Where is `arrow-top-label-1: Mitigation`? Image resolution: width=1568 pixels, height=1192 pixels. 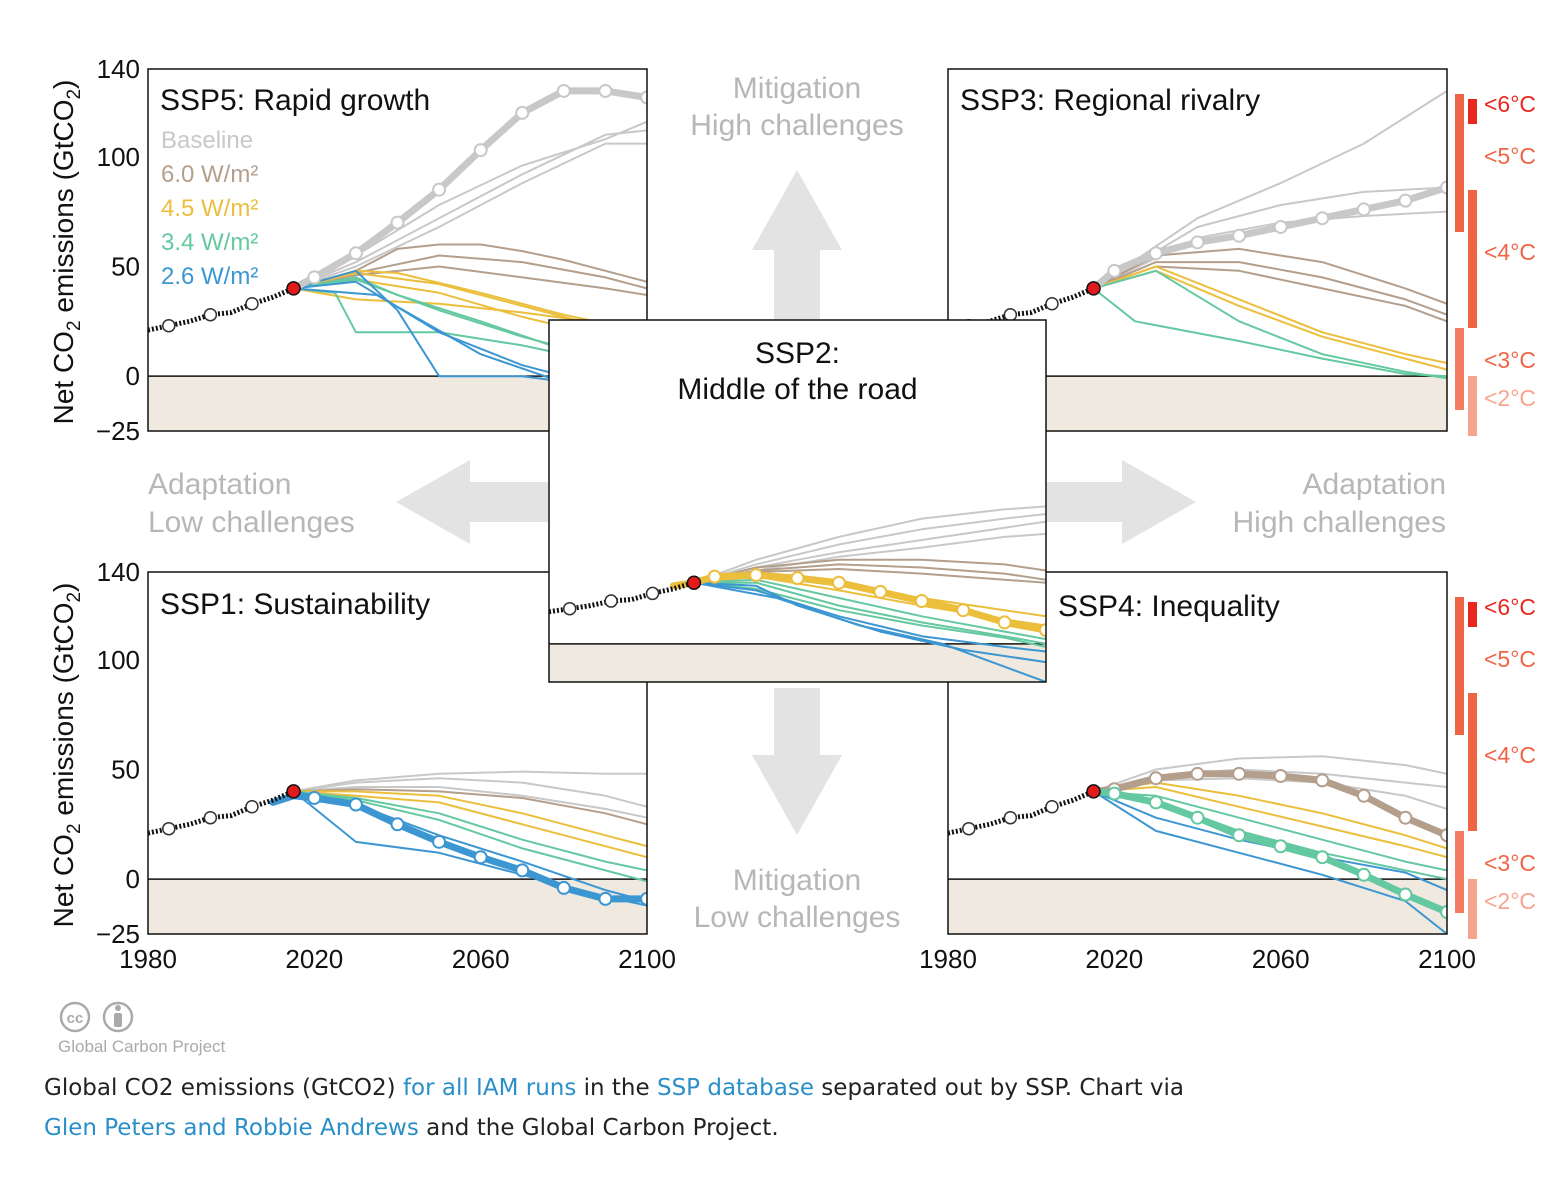
arrow-top-label-1: Mitigation is located at coordinates (797, 88).